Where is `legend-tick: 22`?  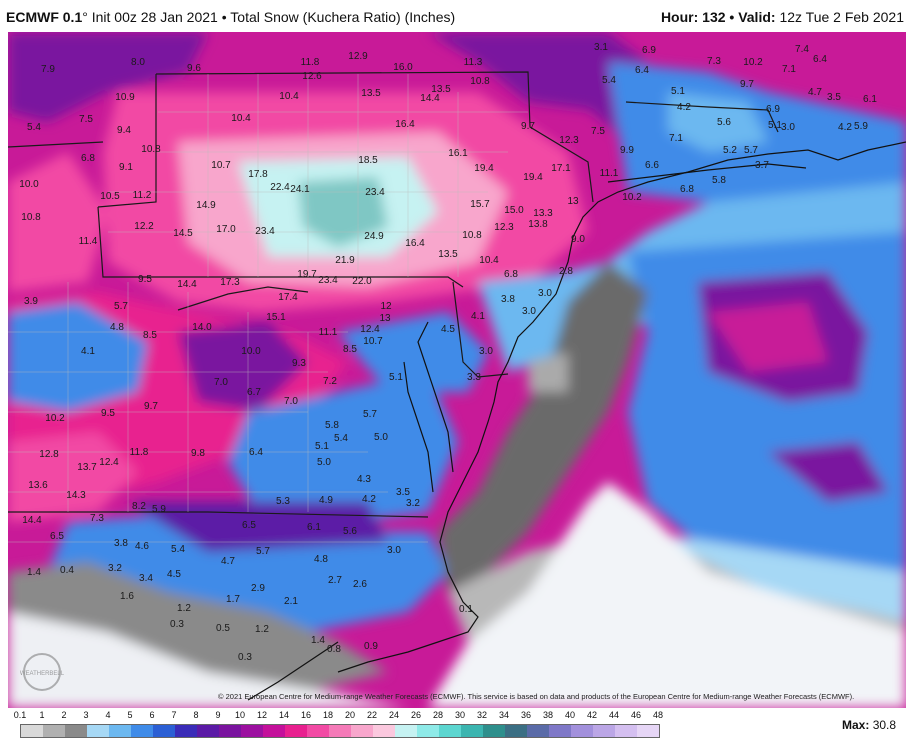
legend-tick: 22 is located at coordinates (372, 715).